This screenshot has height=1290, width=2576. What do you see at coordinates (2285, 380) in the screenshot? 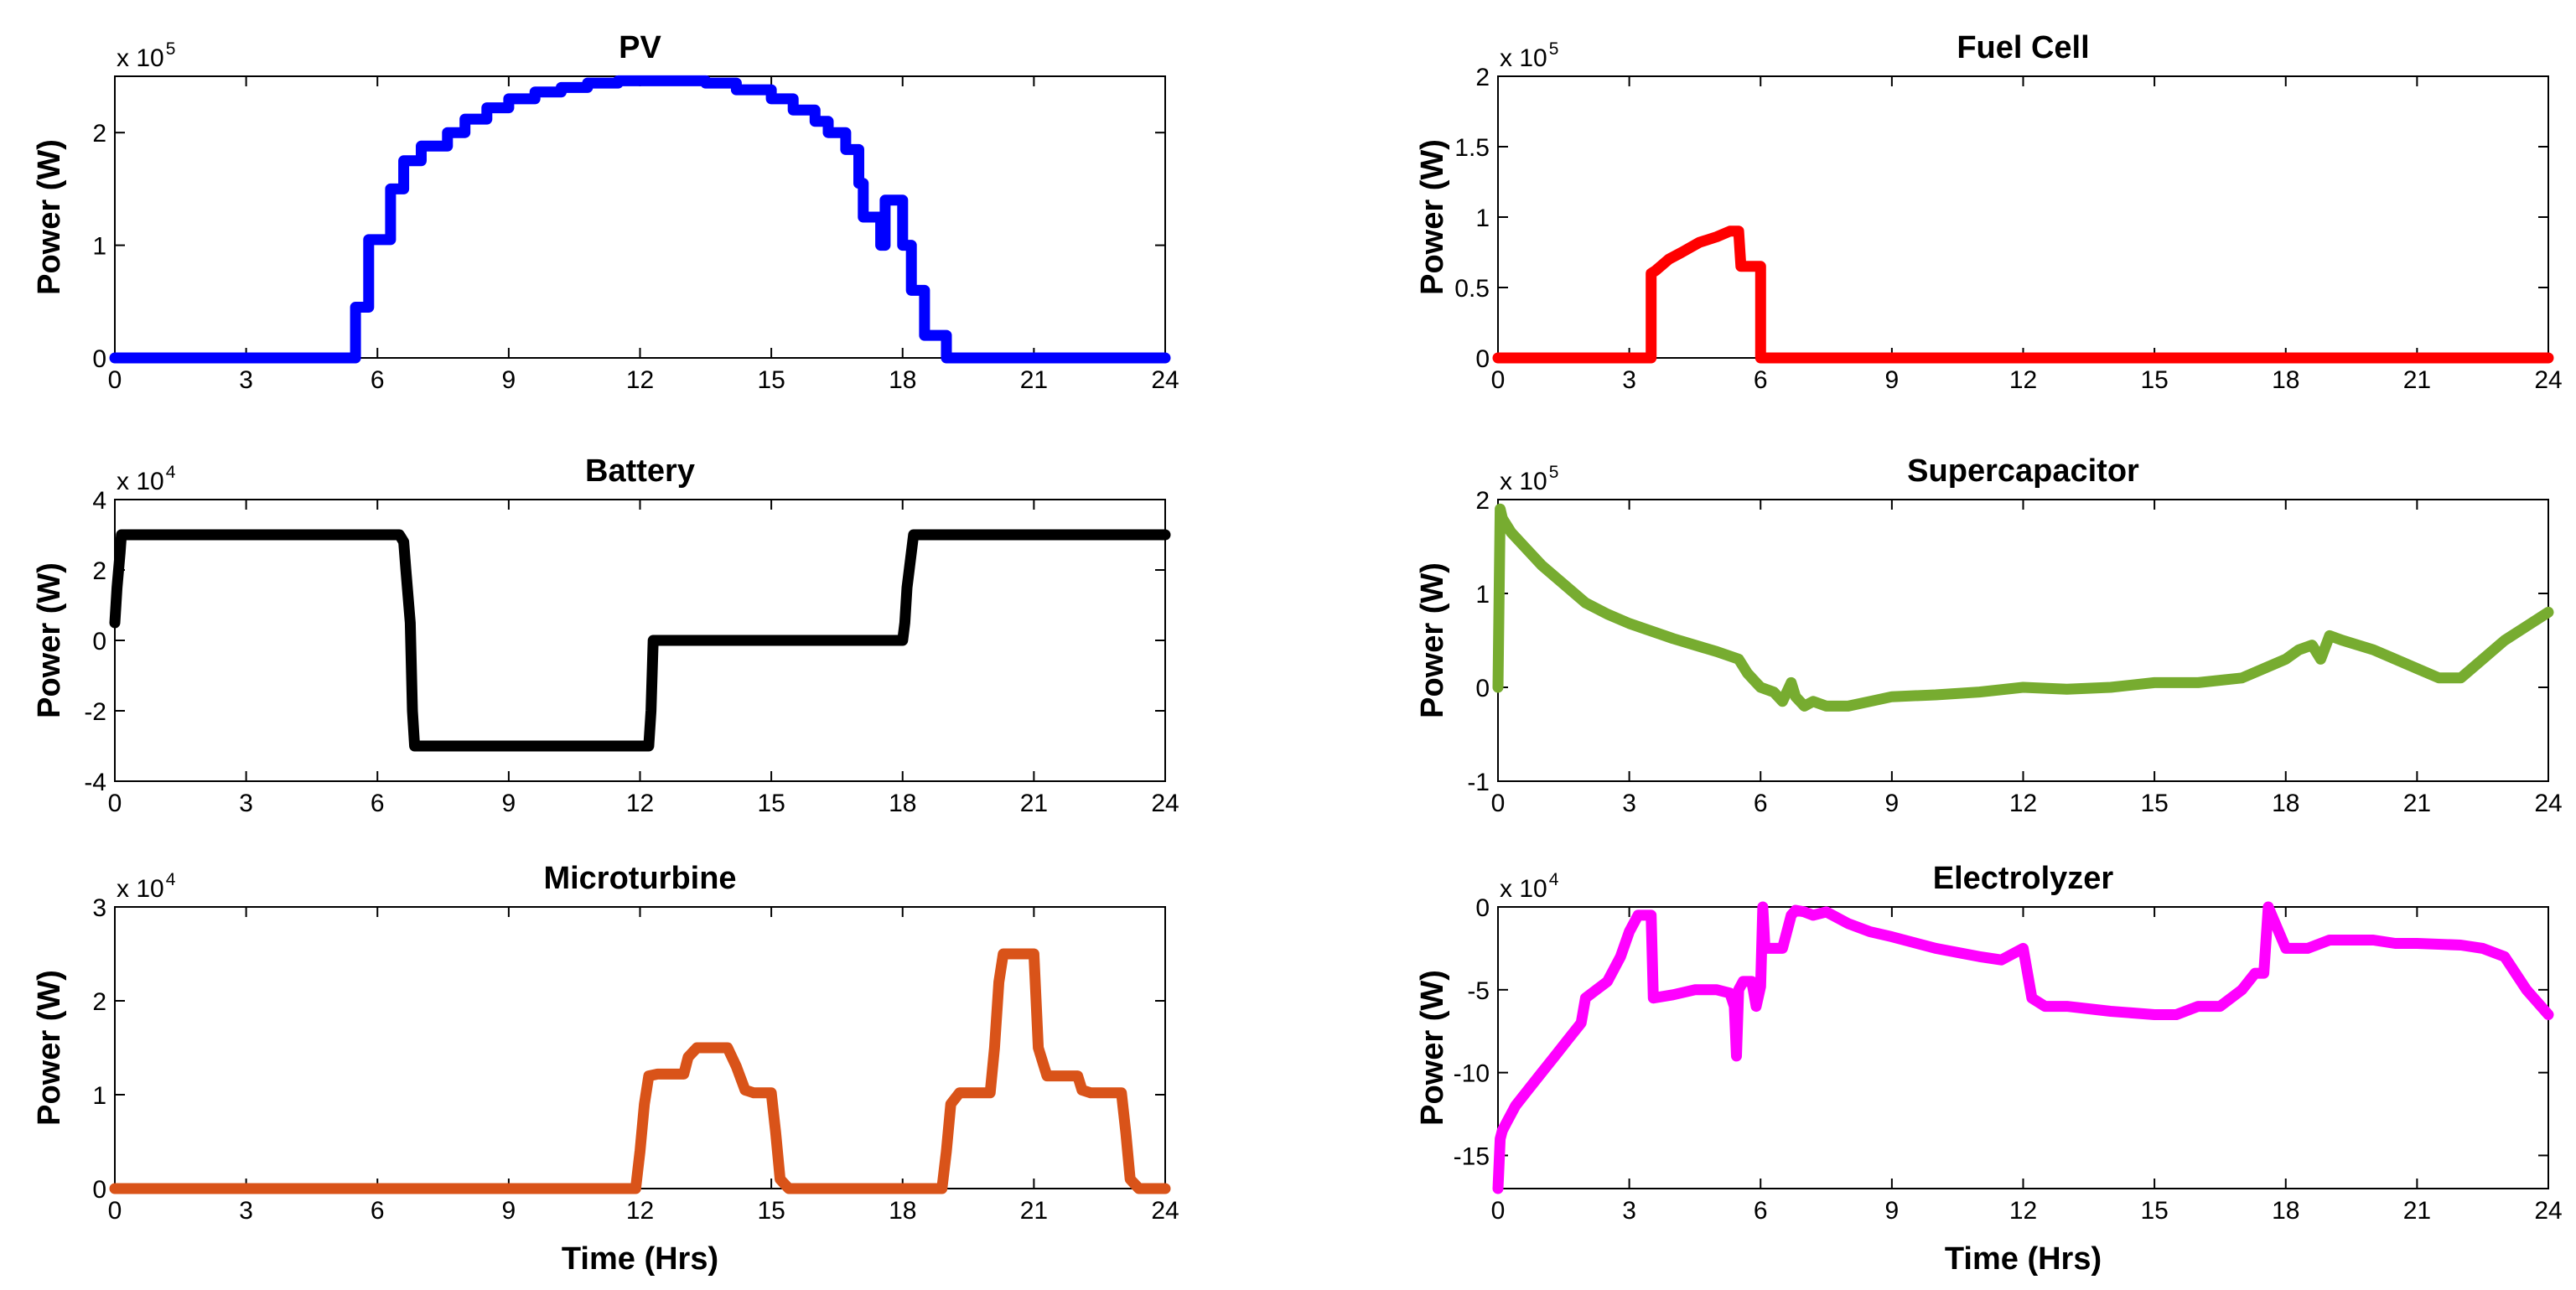
I see `fuel-cell-xtick-label: 18` at bounding box center [2285, 380].